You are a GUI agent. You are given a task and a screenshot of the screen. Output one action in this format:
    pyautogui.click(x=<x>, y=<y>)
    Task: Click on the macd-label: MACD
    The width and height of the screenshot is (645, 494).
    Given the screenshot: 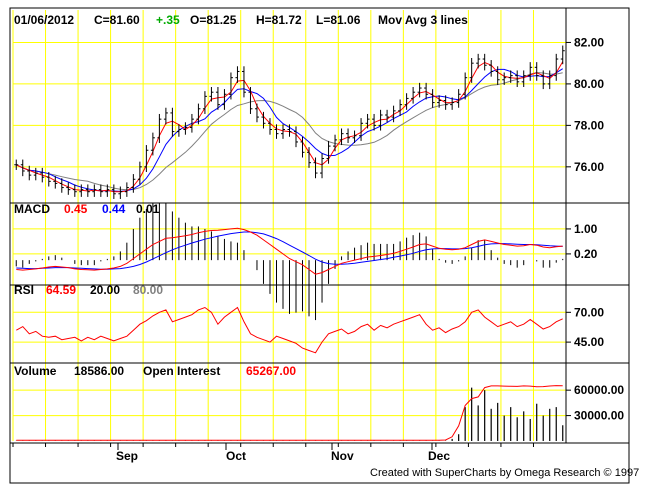 What is the action you would take?
    pyautogui.click(x=32, y=209)
    